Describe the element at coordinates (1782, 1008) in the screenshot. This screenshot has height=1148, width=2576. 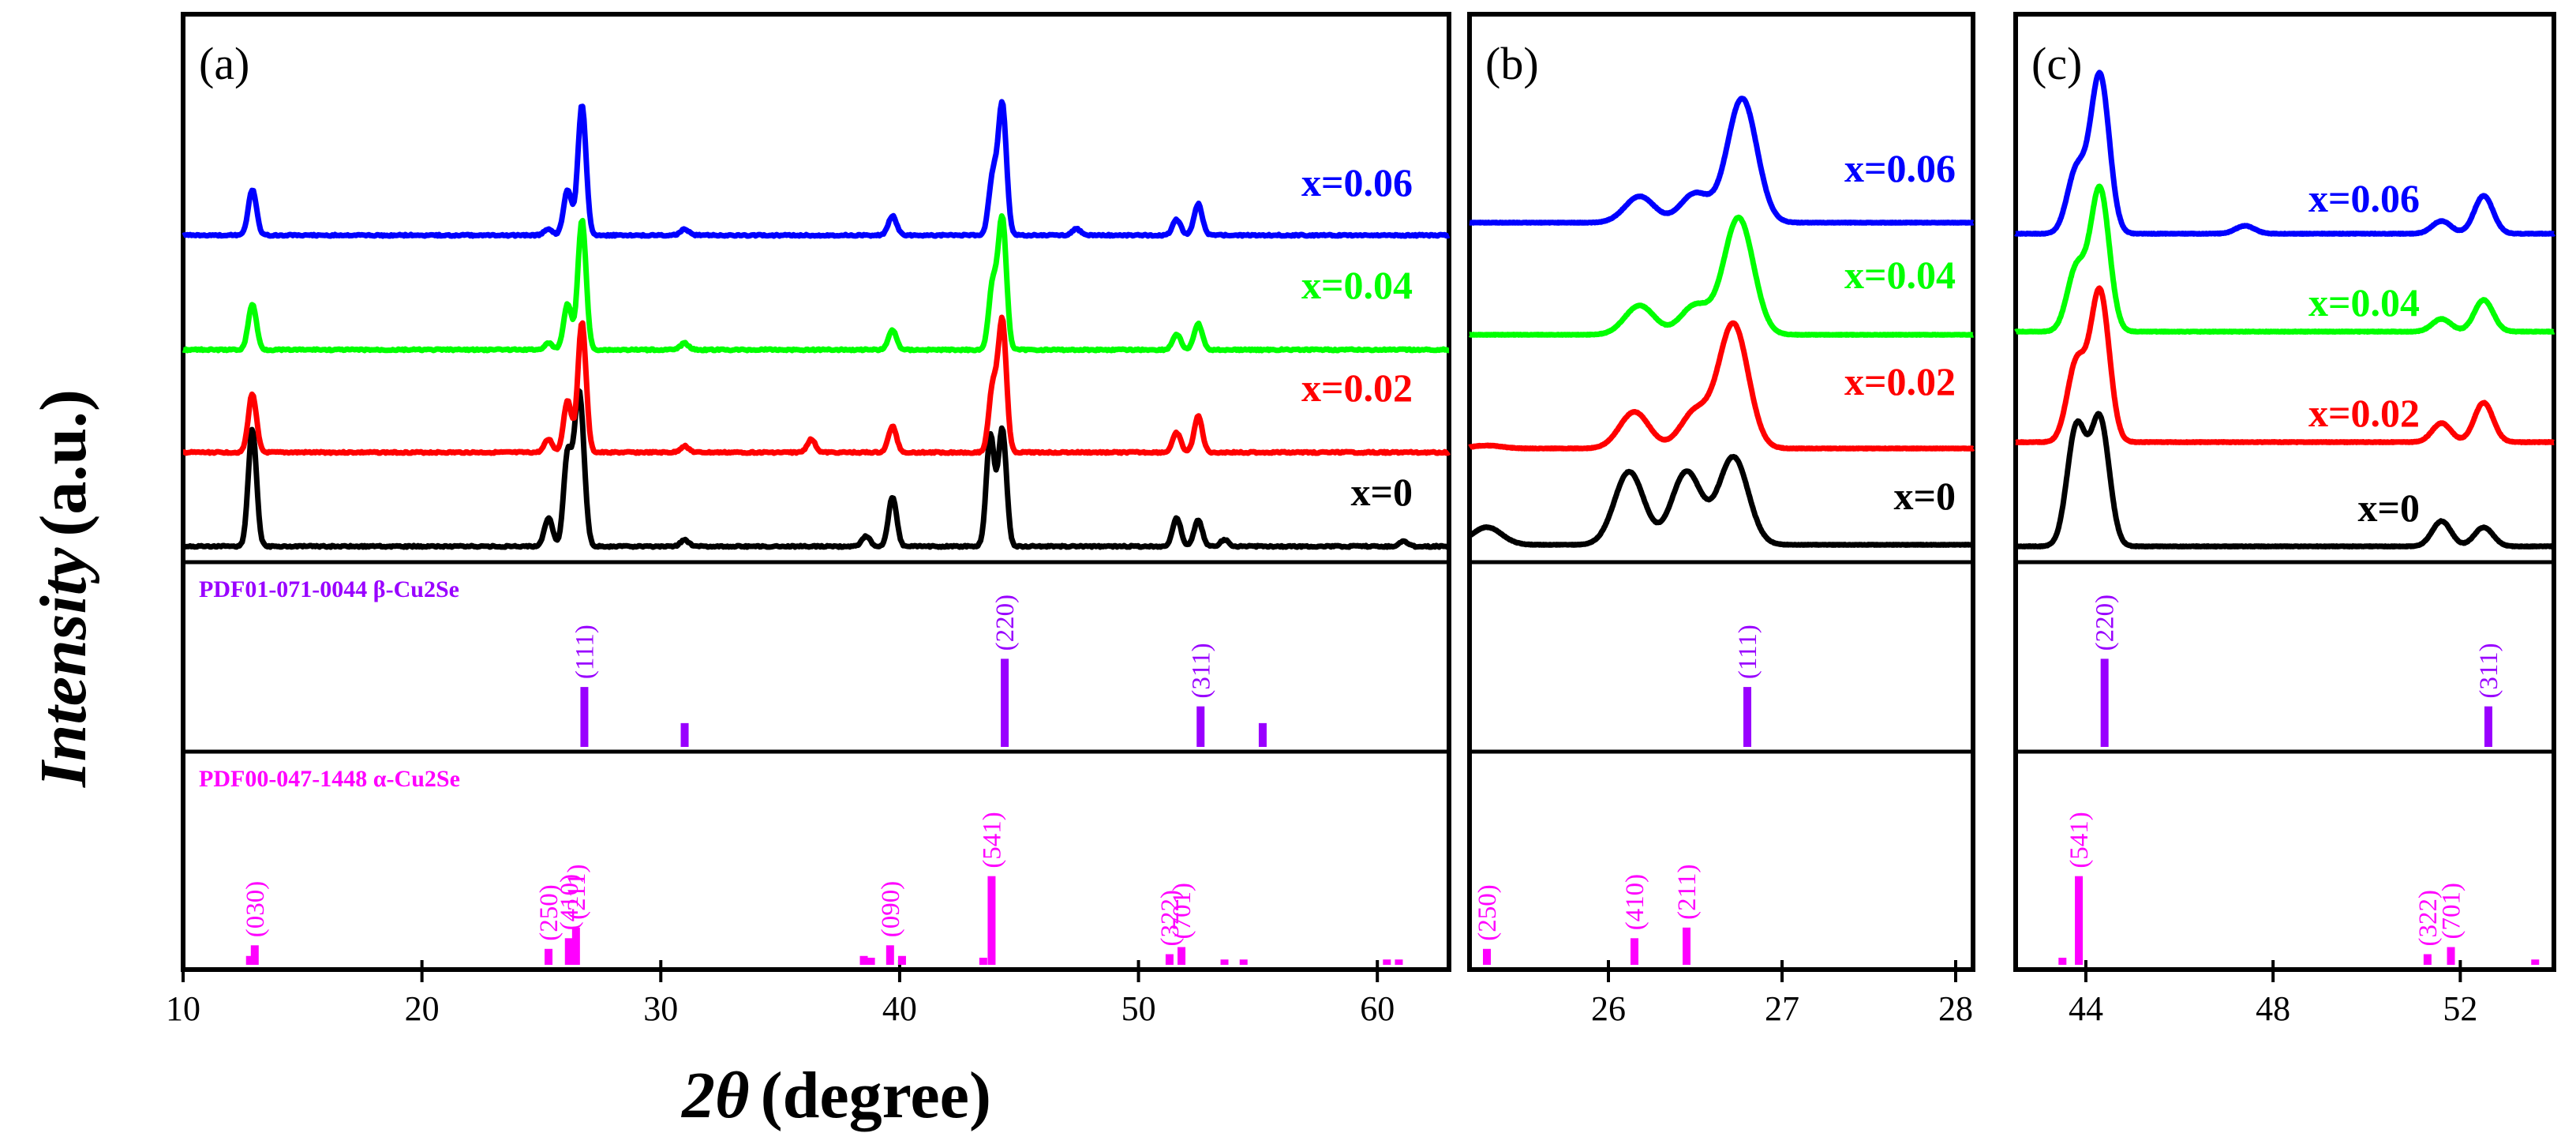
I see `x-tick-label: 27` at that location.